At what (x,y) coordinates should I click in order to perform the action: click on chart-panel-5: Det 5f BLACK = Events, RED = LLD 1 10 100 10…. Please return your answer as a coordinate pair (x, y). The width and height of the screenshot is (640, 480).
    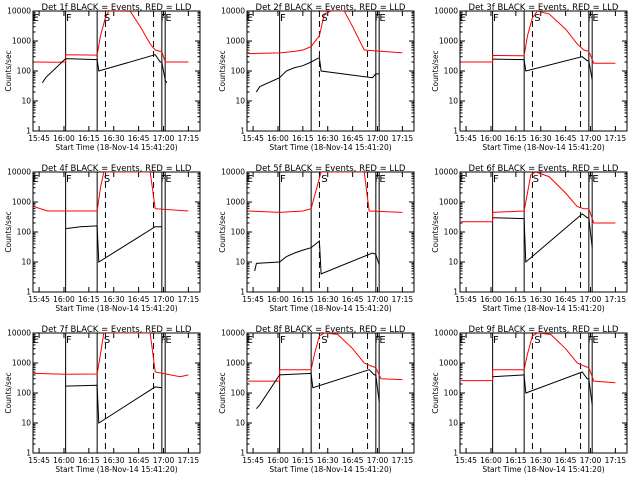
    Looking at the image, I should click on (316, 238).